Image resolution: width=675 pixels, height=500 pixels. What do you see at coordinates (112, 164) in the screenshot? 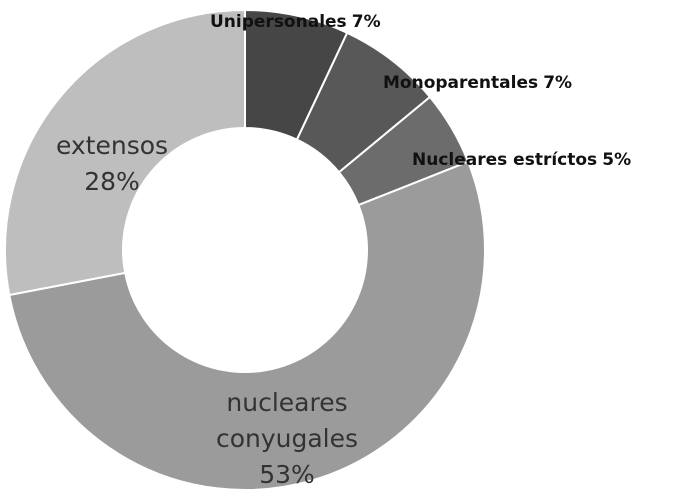
I see `data-label: extensos 28%` at bounding box center [112, 164].